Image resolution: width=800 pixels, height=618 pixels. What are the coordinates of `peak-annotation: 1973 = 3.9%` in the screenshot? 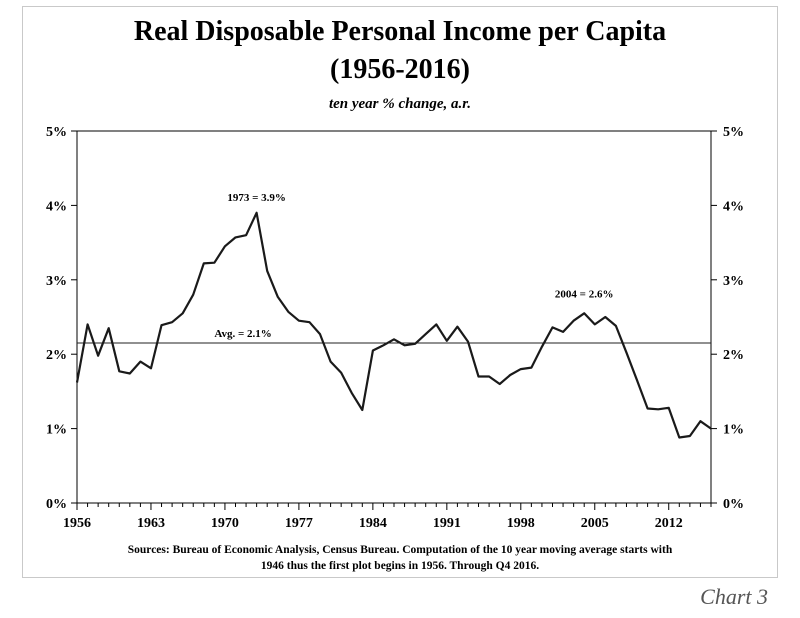 It's located at (256, 198).